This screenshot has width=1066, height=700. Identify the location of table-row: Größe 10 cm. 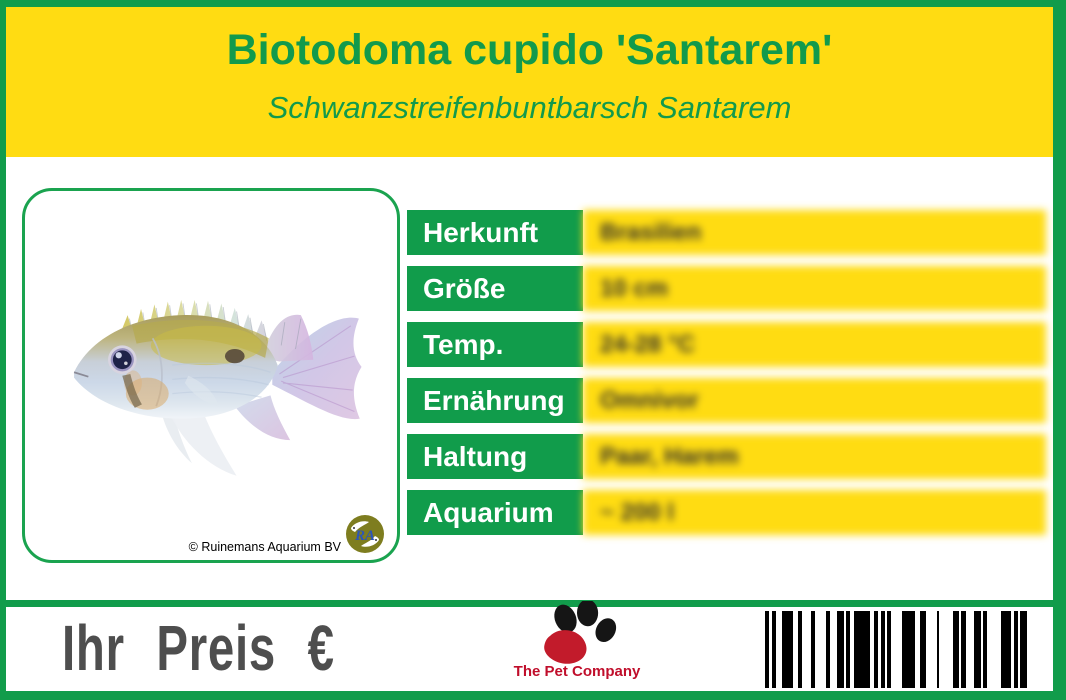
(726, 288).